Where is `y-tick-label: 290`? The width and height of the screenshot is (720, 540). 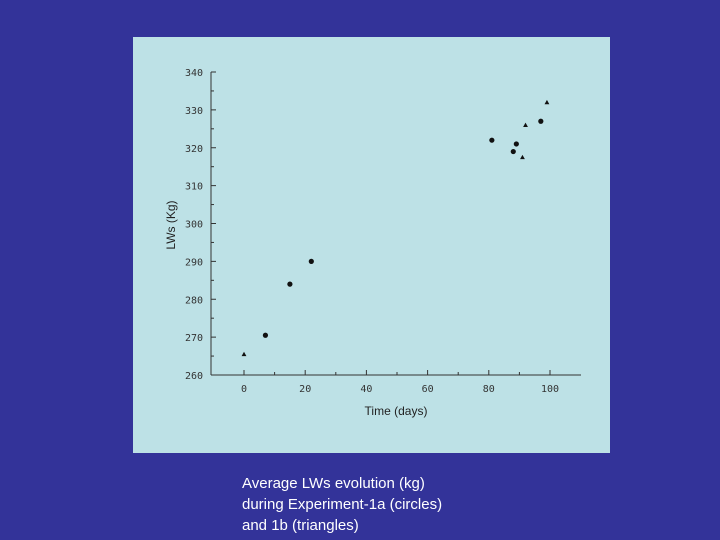
y-tick-label: 290 is located at coordinates (194, 262).